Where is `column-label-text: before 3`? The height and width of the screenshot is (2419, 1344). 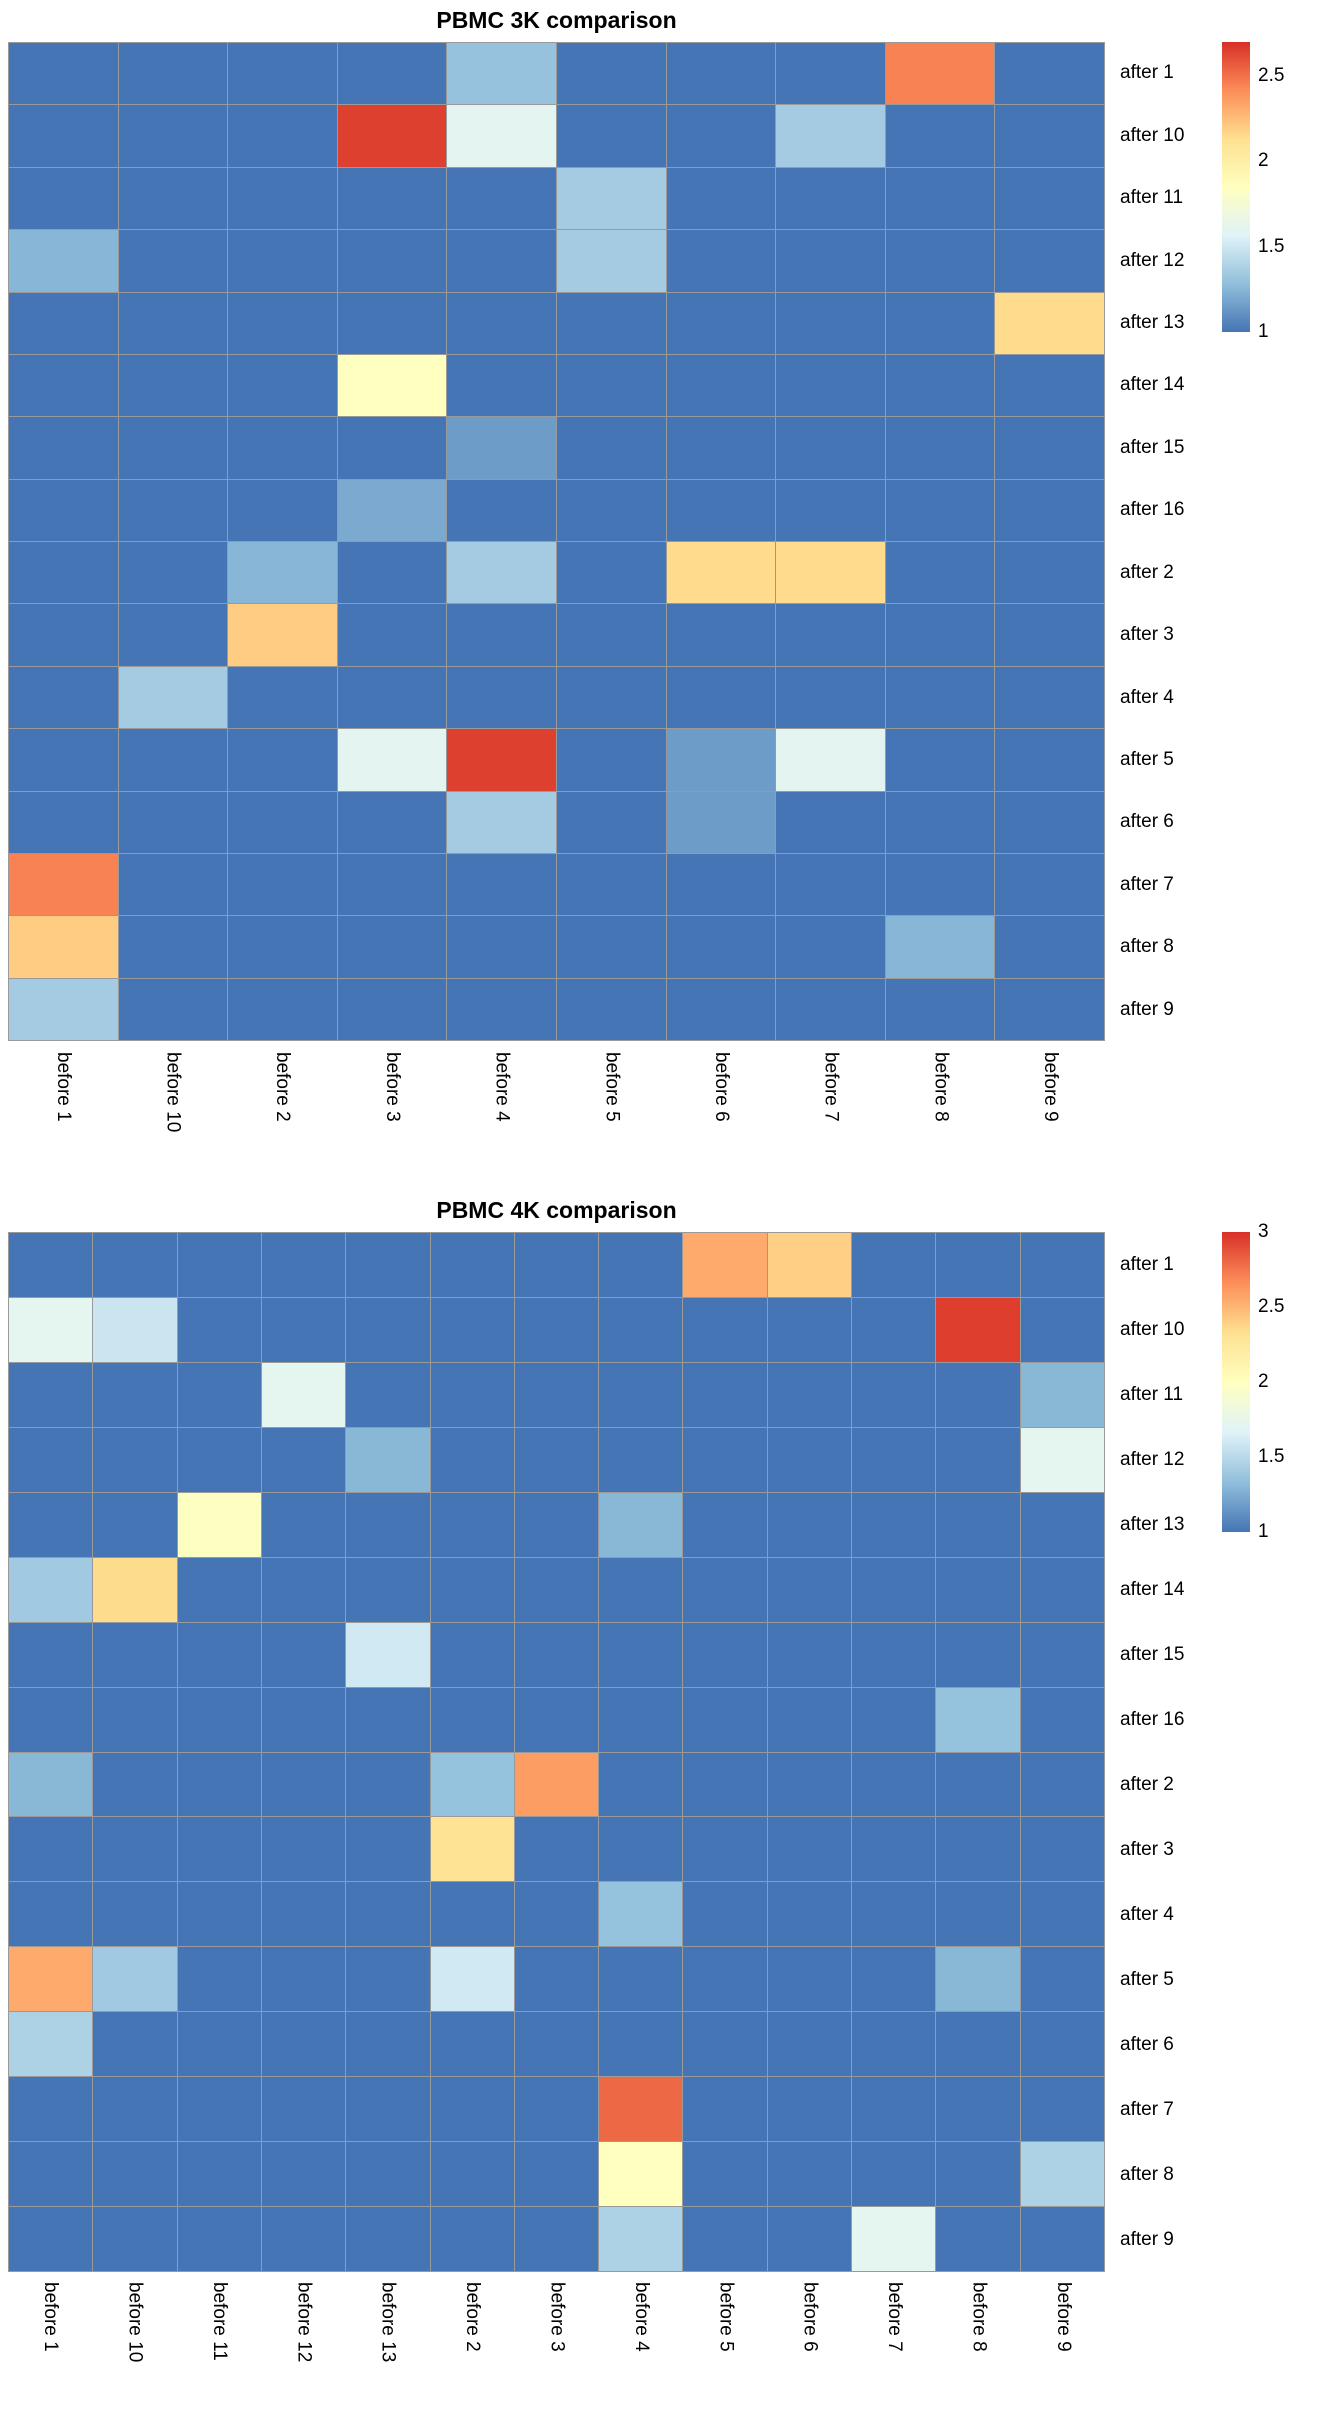 column-label-text: before 3 is located at coordinates (392, 1087).